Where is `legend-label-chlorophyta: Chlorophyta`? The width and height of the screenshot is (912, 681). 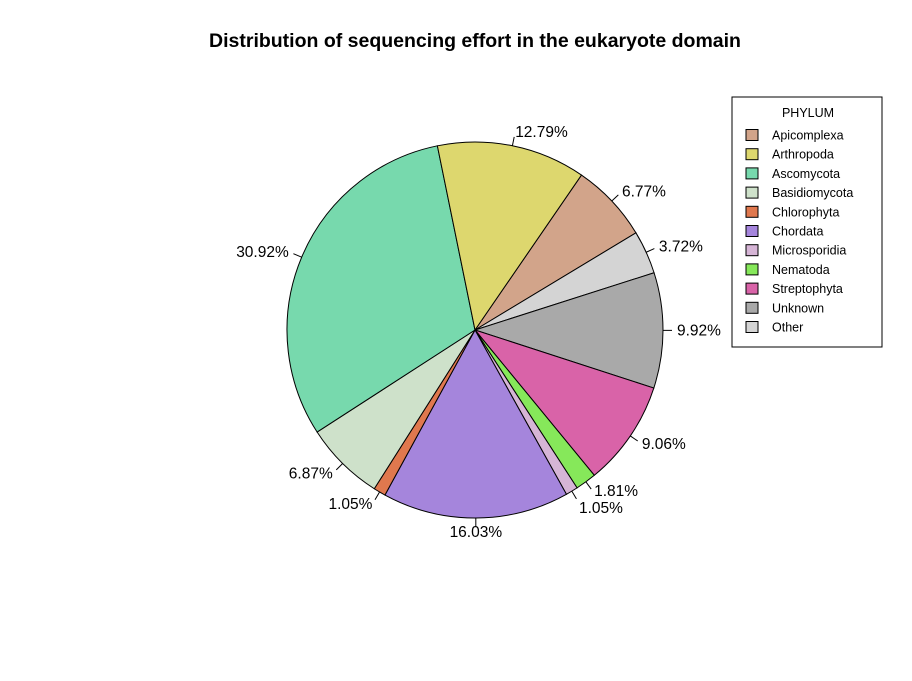 legend-label-chlorophyta: Chlorophyta is located at coordinates (805, 212).